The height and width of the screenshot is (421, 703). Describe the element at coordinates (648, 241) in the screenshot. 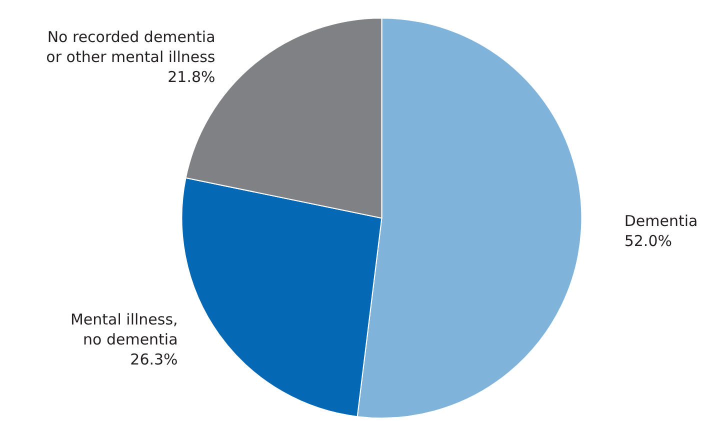

I see `data-label: 52.0%` at that location.